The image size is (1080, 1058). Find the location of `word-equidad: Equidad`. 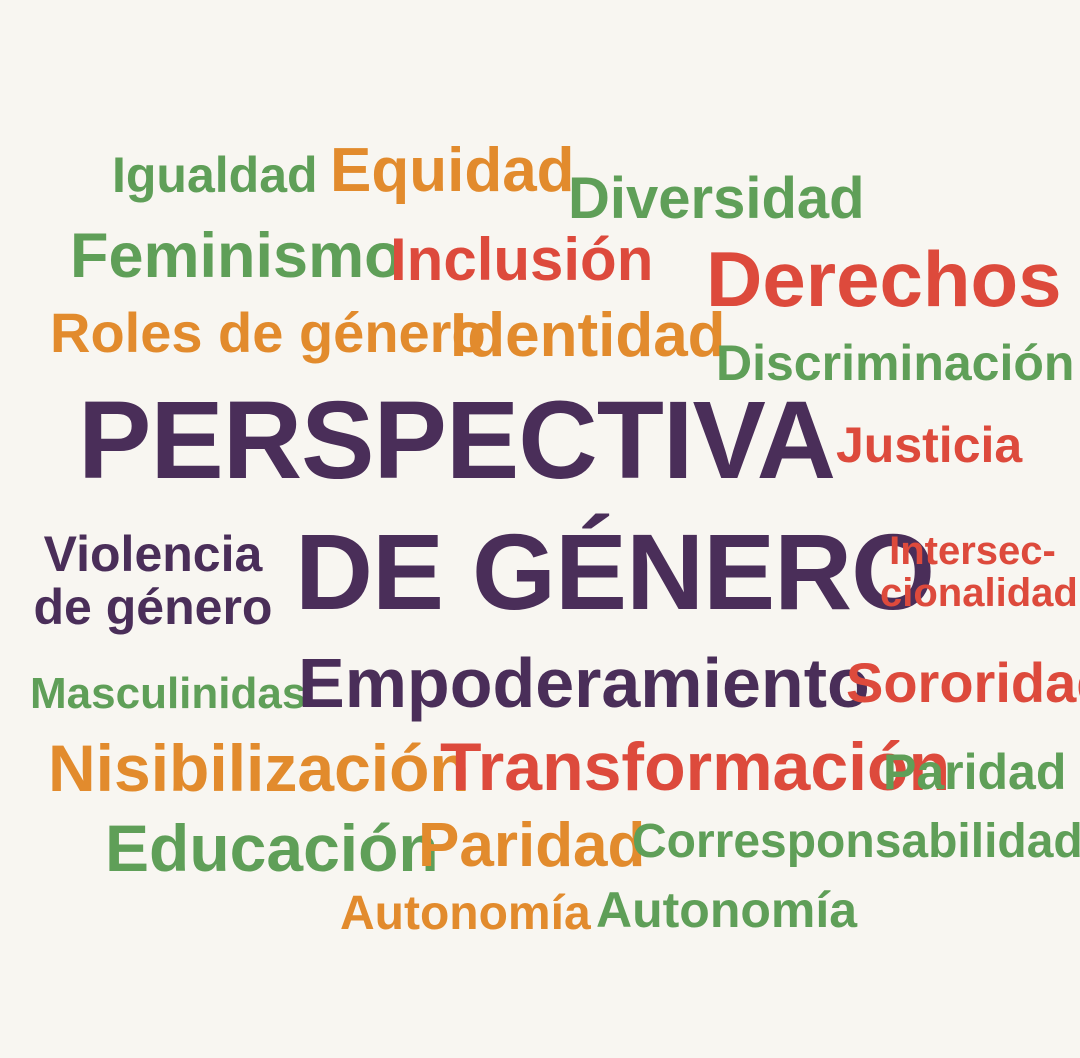

word-equidad: Equidad is located at coordinates (452, 170).